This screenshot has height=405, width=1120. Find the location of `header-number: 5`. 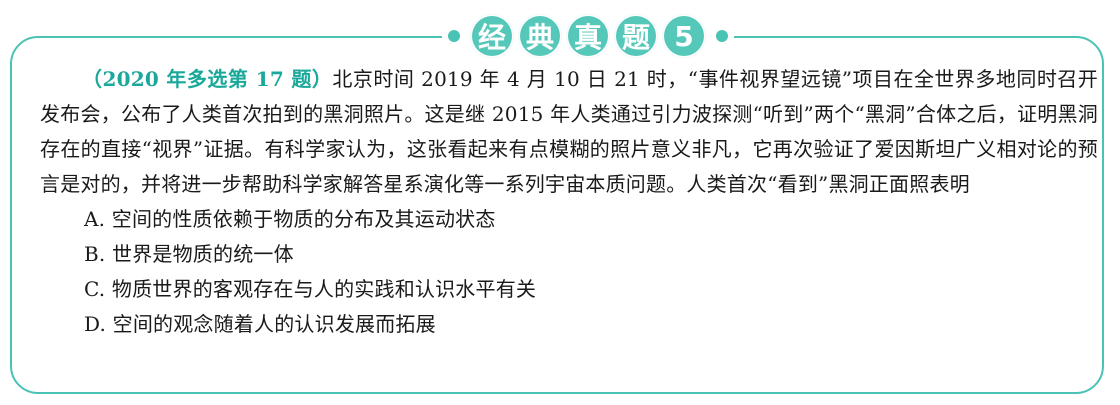

header-number: 5 is located at coordinates (684, 36).